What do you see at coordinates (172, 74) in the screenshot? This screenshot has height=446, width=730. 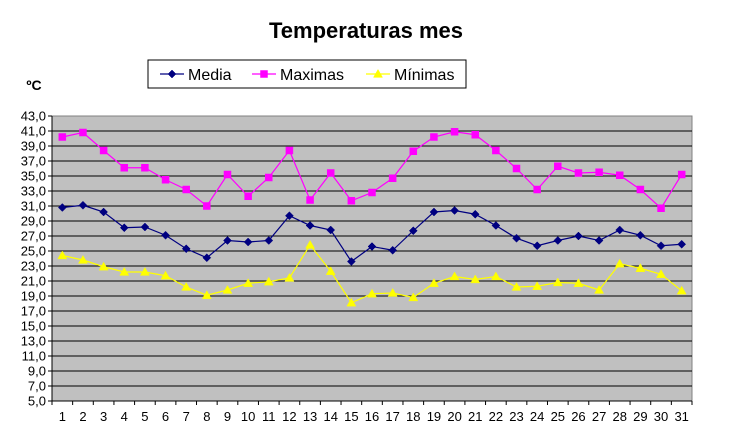 I see `legend-marker-media` at bounding box center [172, 74].